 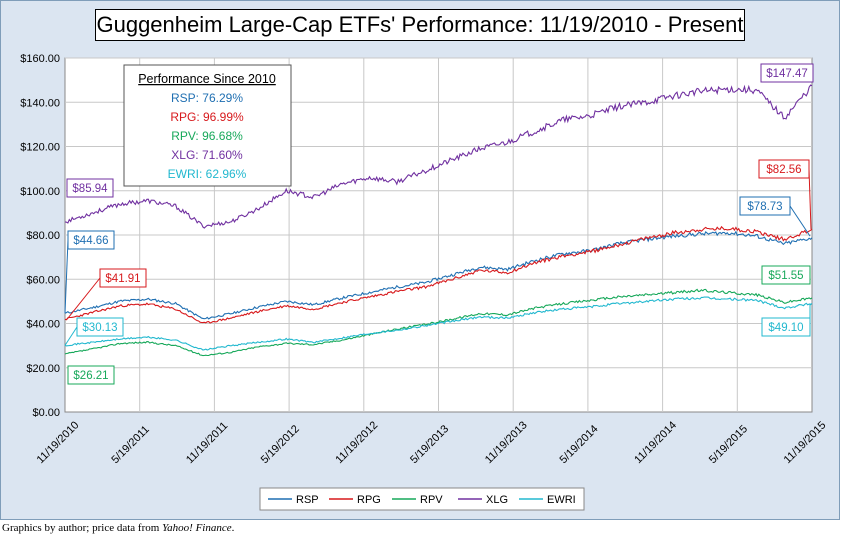 I want to click on start-label-xlg: $85.94, so click(x=90, y=189).